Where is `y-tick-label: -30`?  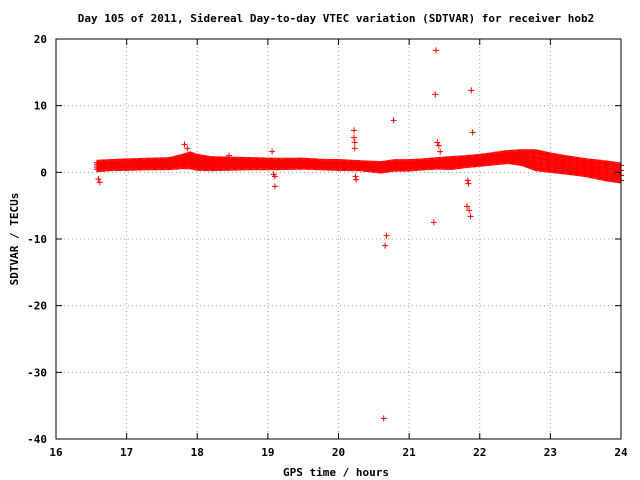 y-tick-label: -30 is located at coordinates (37, 372).